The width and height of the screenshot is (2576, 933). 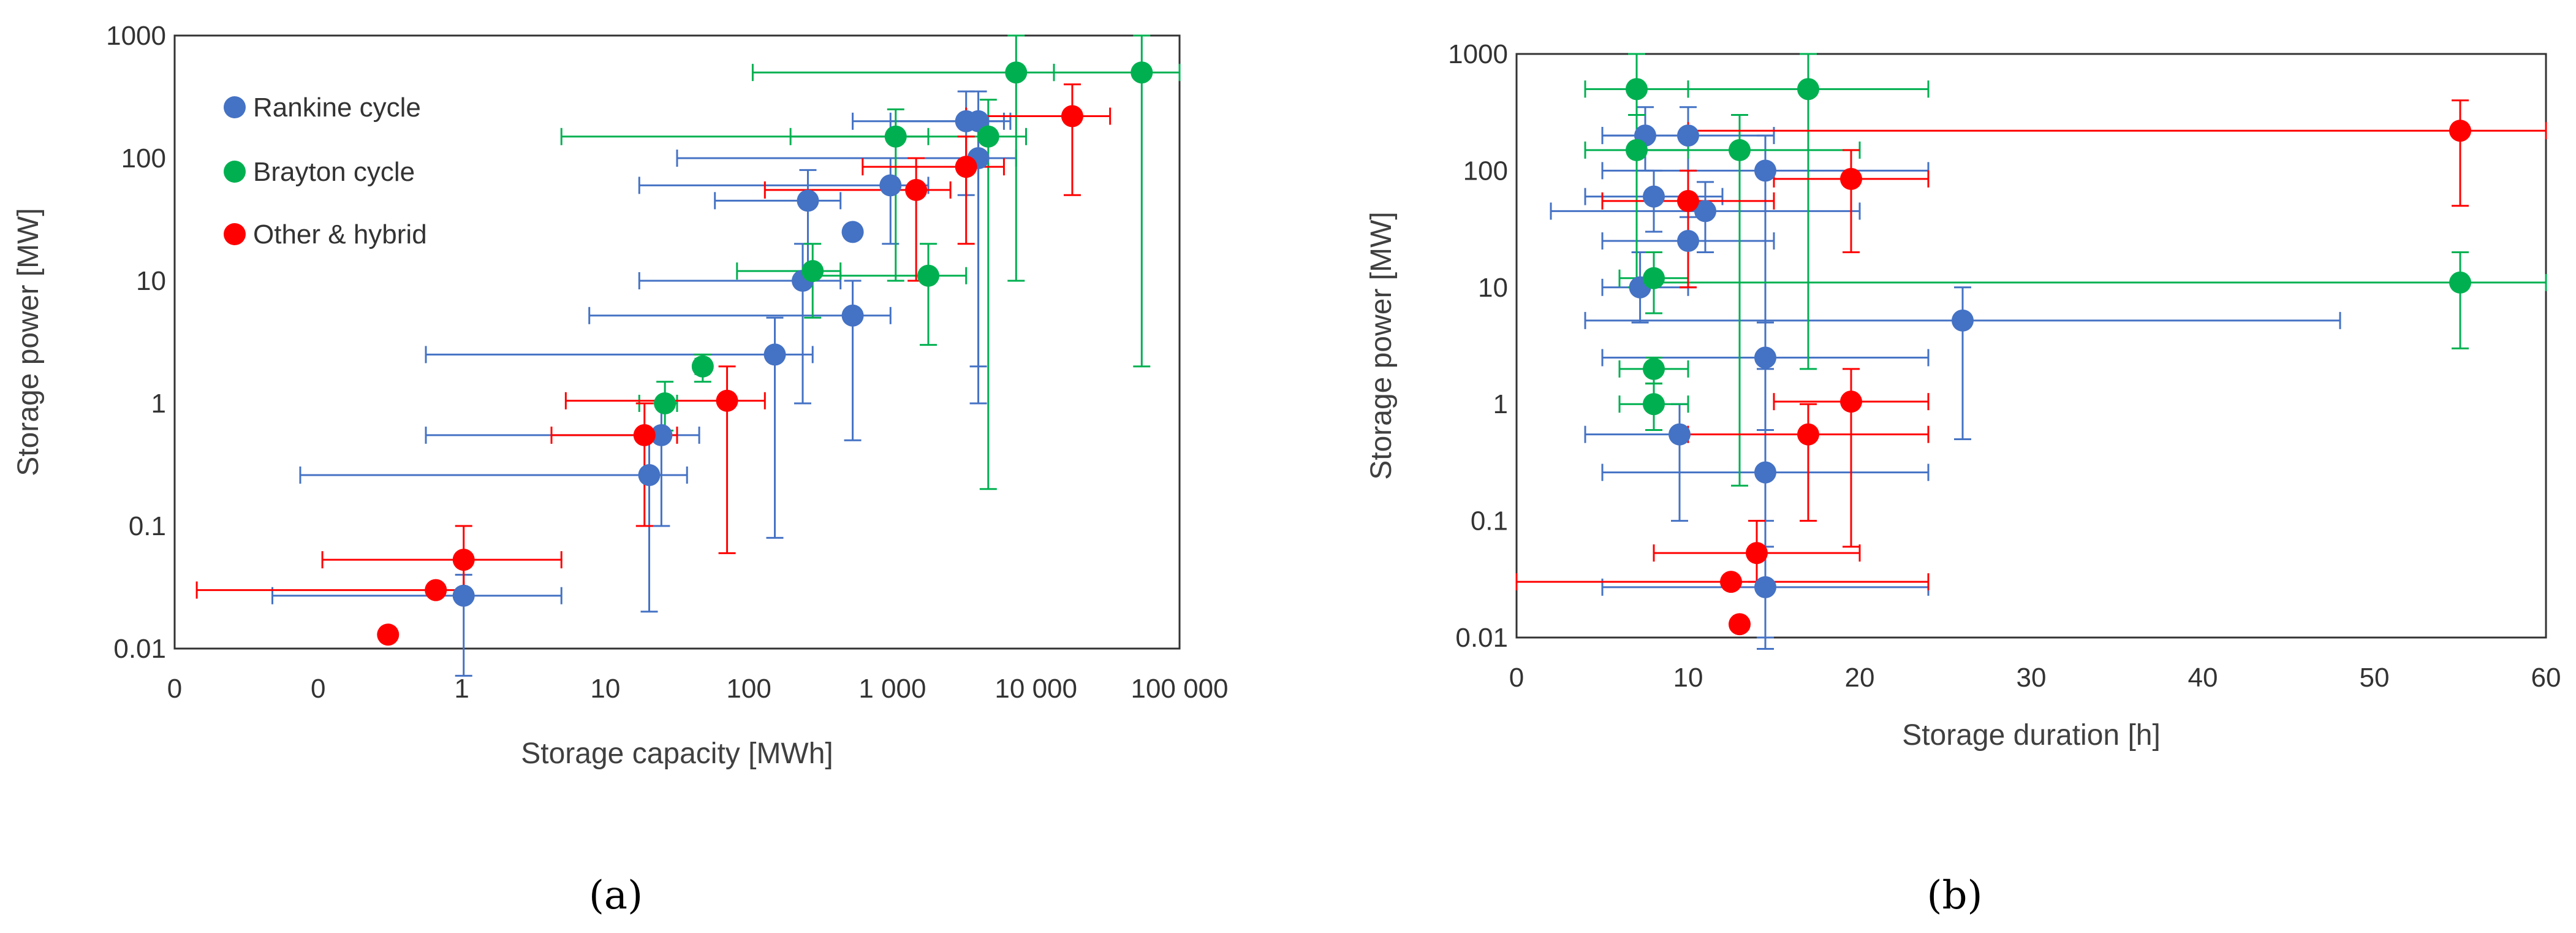 I want to click on legend-label-brayton: Brayton cycle, so click(x=334, y=172).